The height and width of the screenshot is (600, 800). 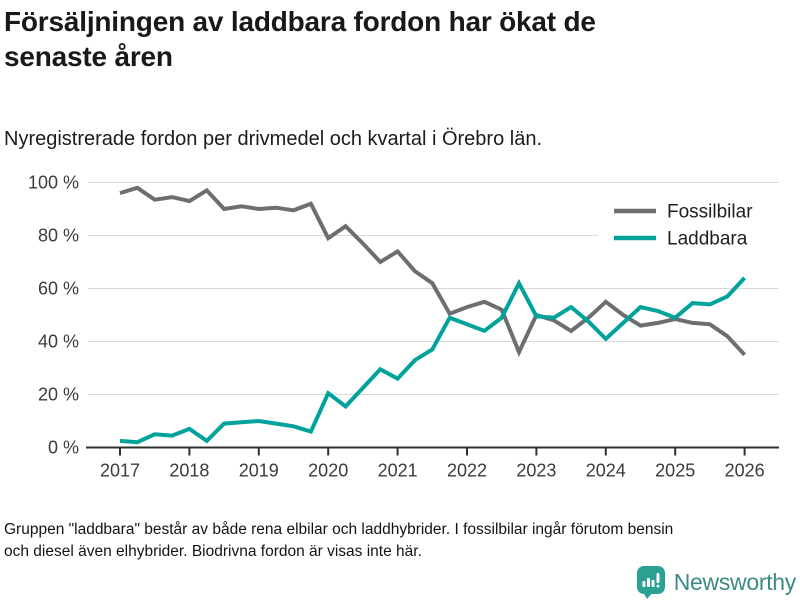 What do you see at coordinates (53, 183) in the screenshot?
I see `y-tick-label: 100 %` at bounding box center [53, 183].